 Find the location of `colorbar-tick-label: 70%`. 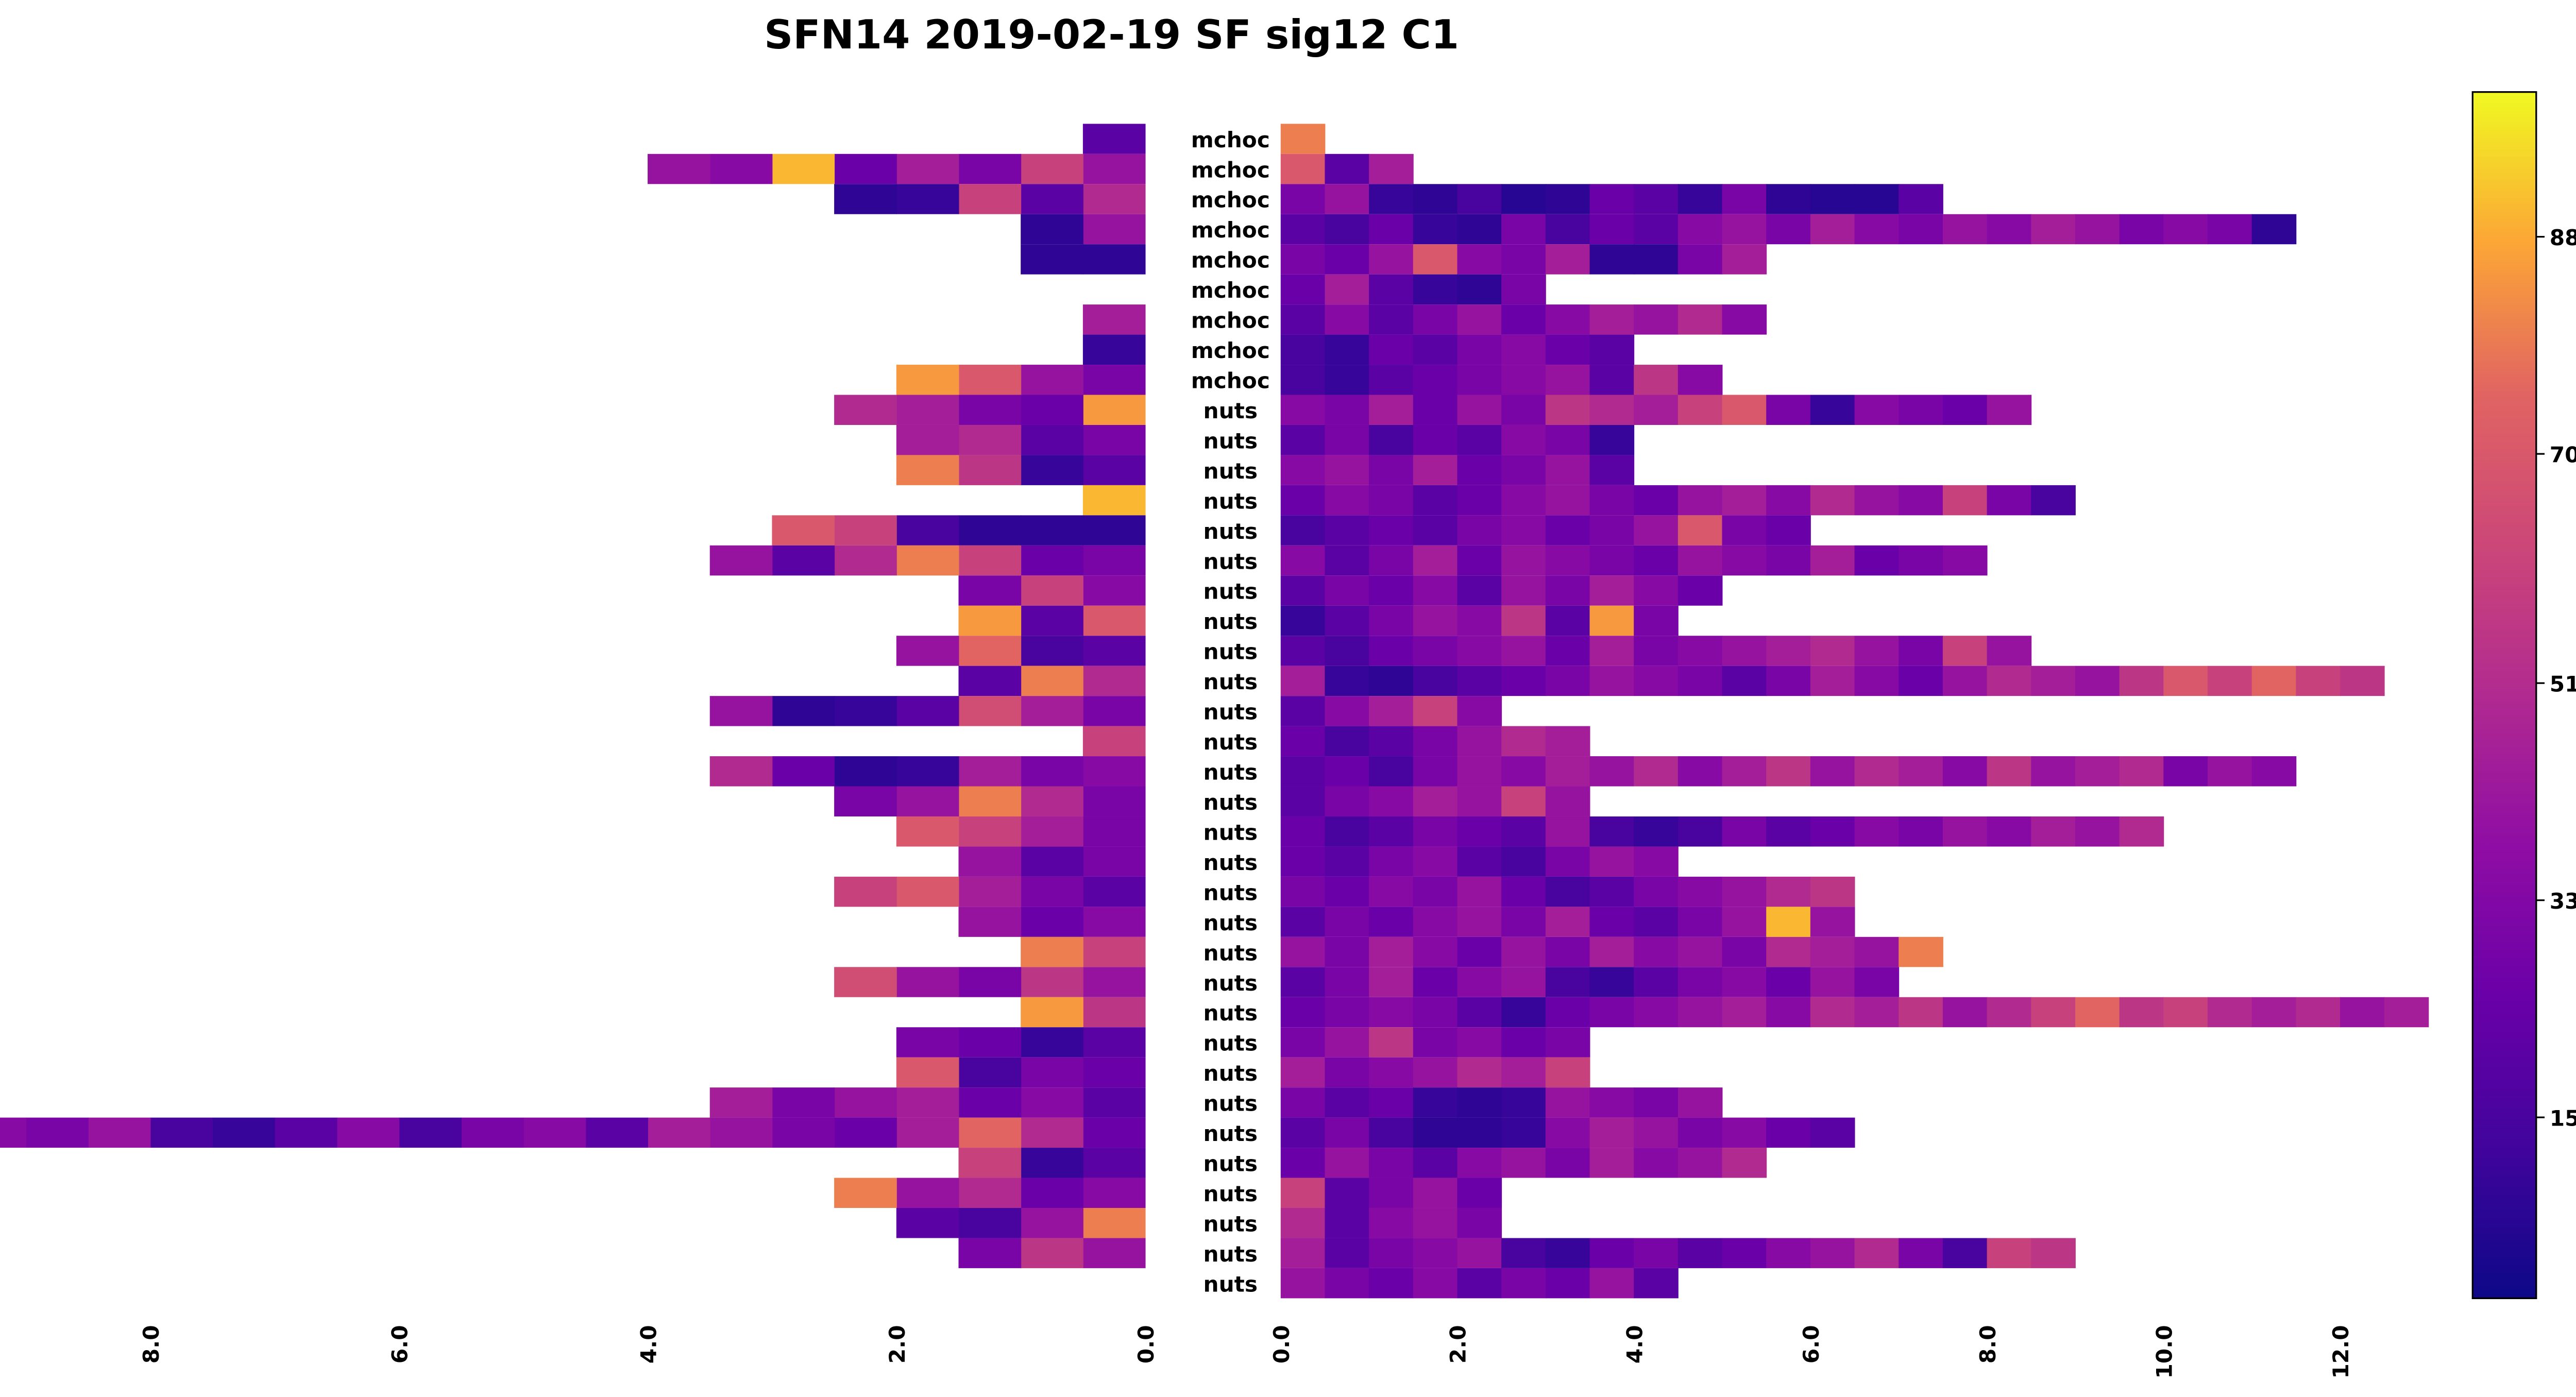

colorbar-tick-label: 70% is located at coordinates (2563, 454).